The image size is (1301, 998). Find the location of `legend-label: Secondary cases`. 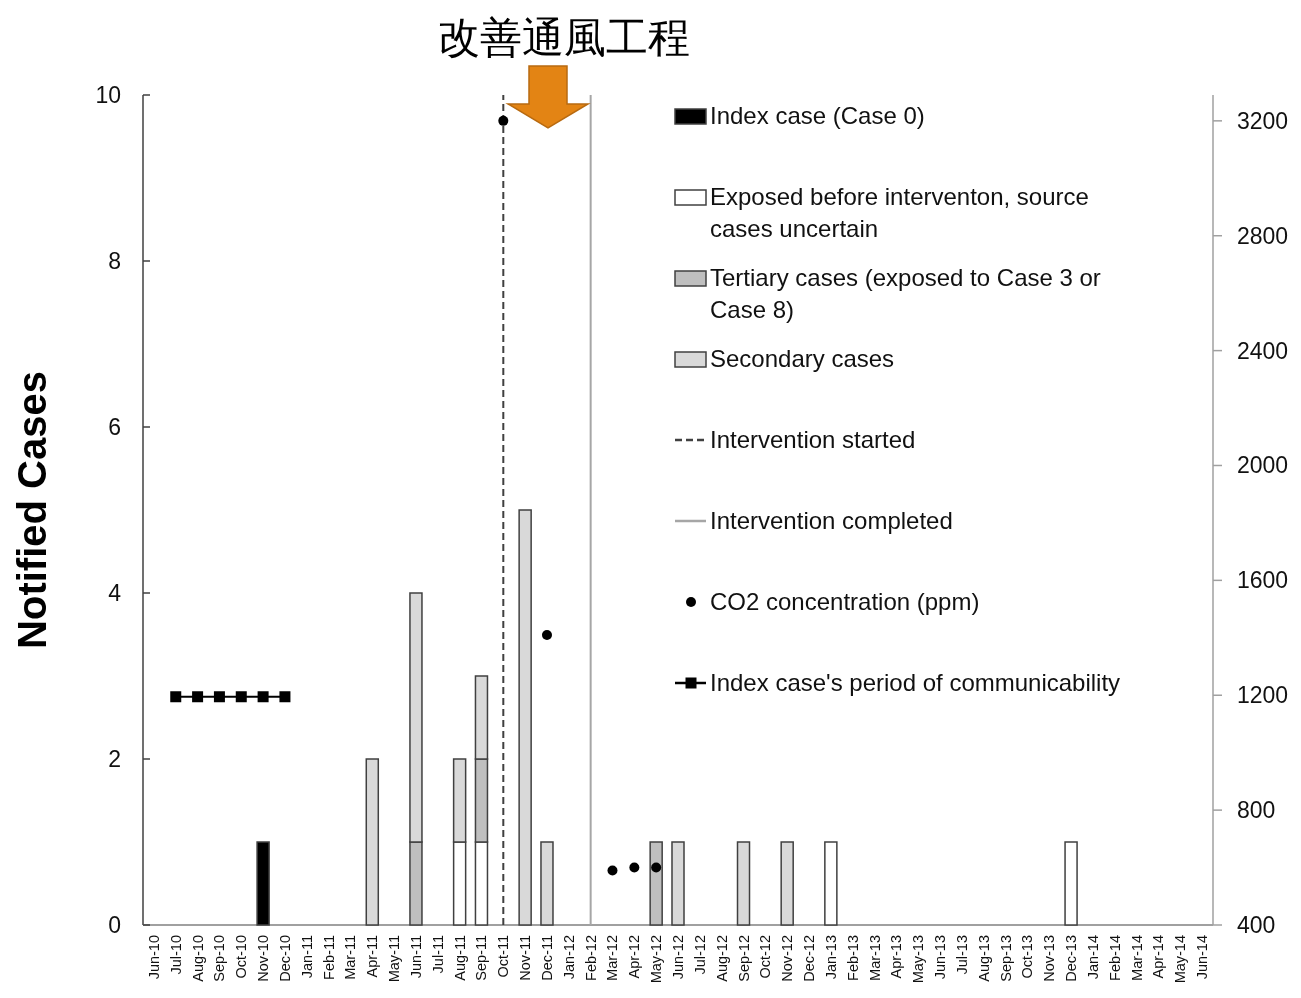

legend-label: Secondary cases is located at coordinates (802, 358).